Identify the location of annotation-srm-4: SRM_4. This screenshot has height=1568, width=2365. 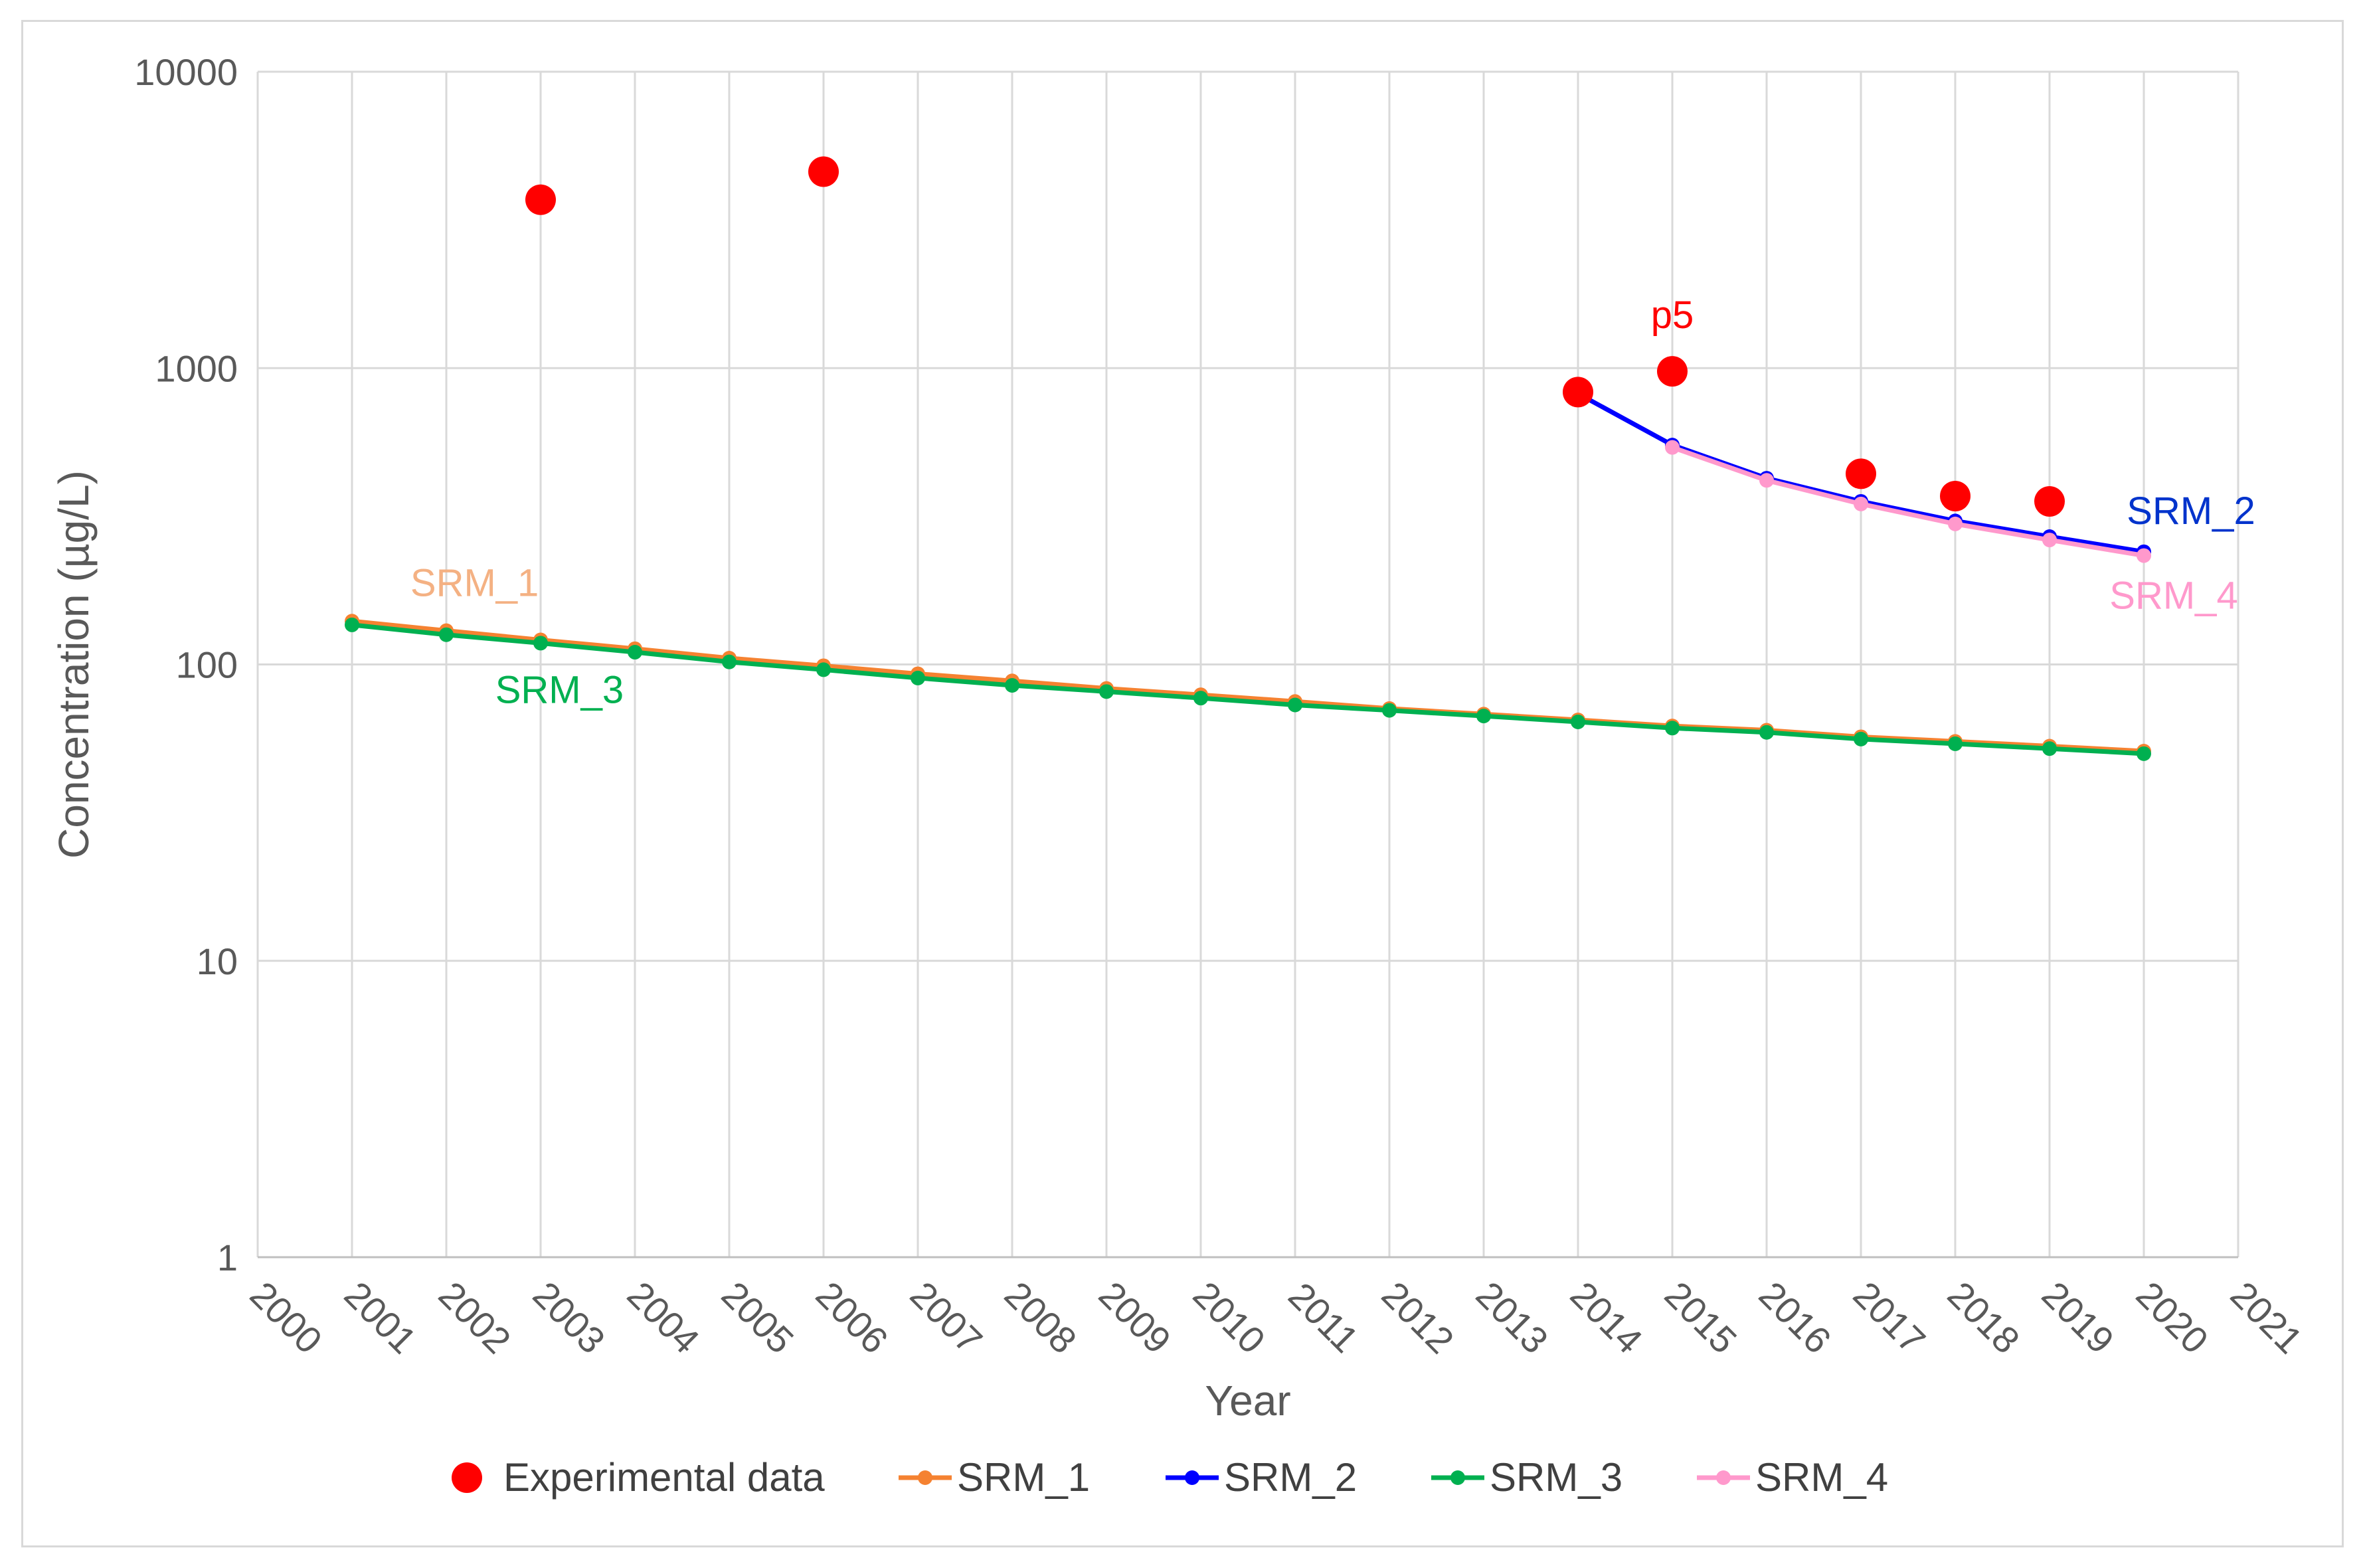
(2173, 596).